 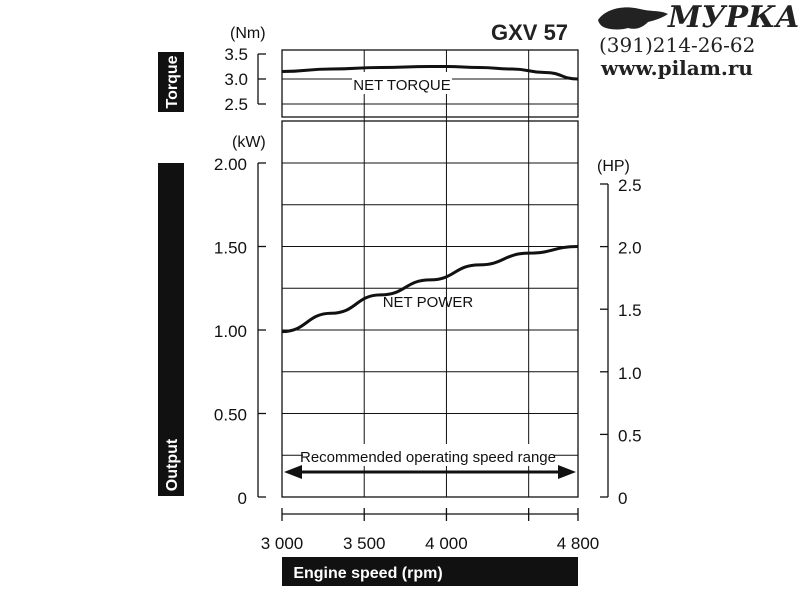 What do you see at coordinates (230, 415) in the screenshot?
I see `kw-tick-label: 0.50` at bounding box center [230, 415].